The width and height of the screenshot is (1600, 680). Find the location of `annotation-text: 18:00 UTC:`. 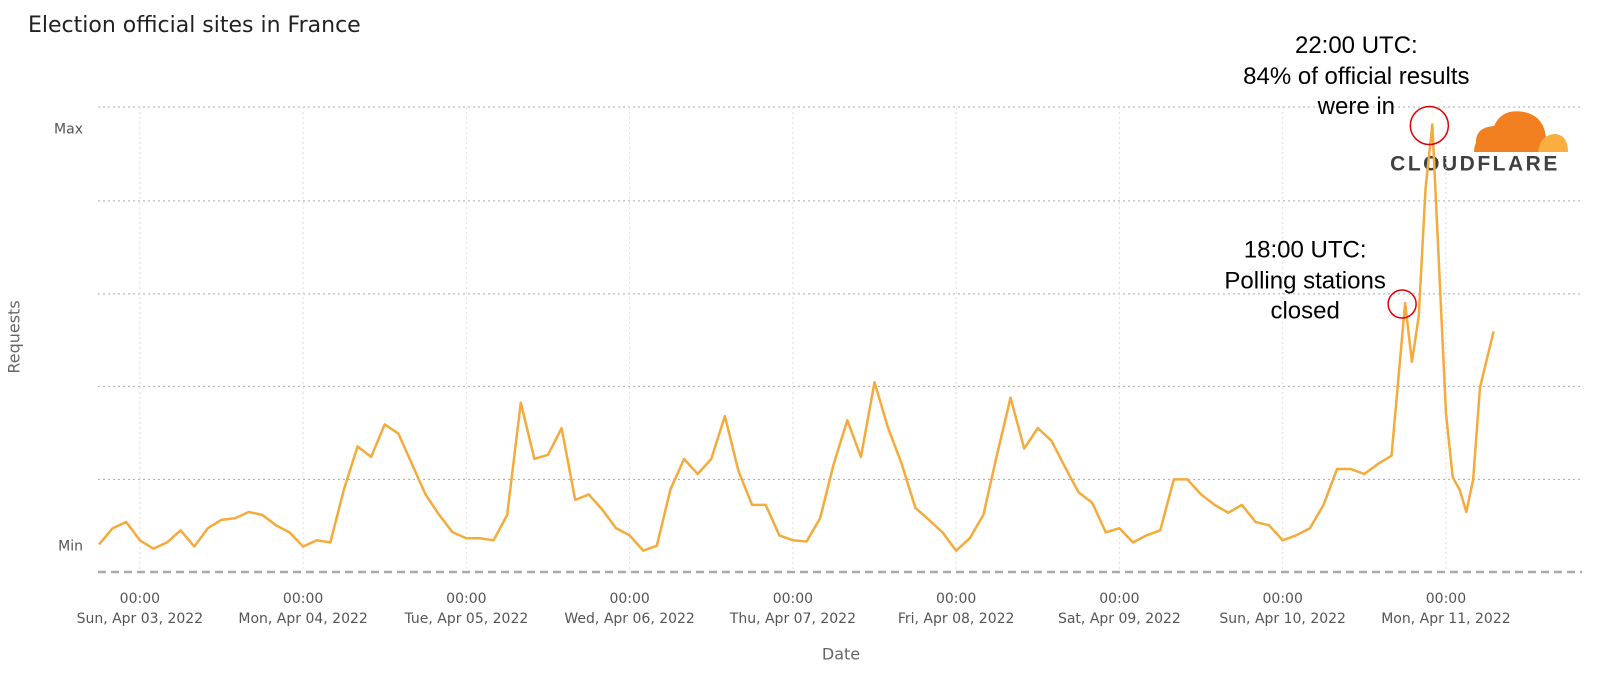

annotation-text: 18:00 UTC: is located at coordinates (1305, 249).